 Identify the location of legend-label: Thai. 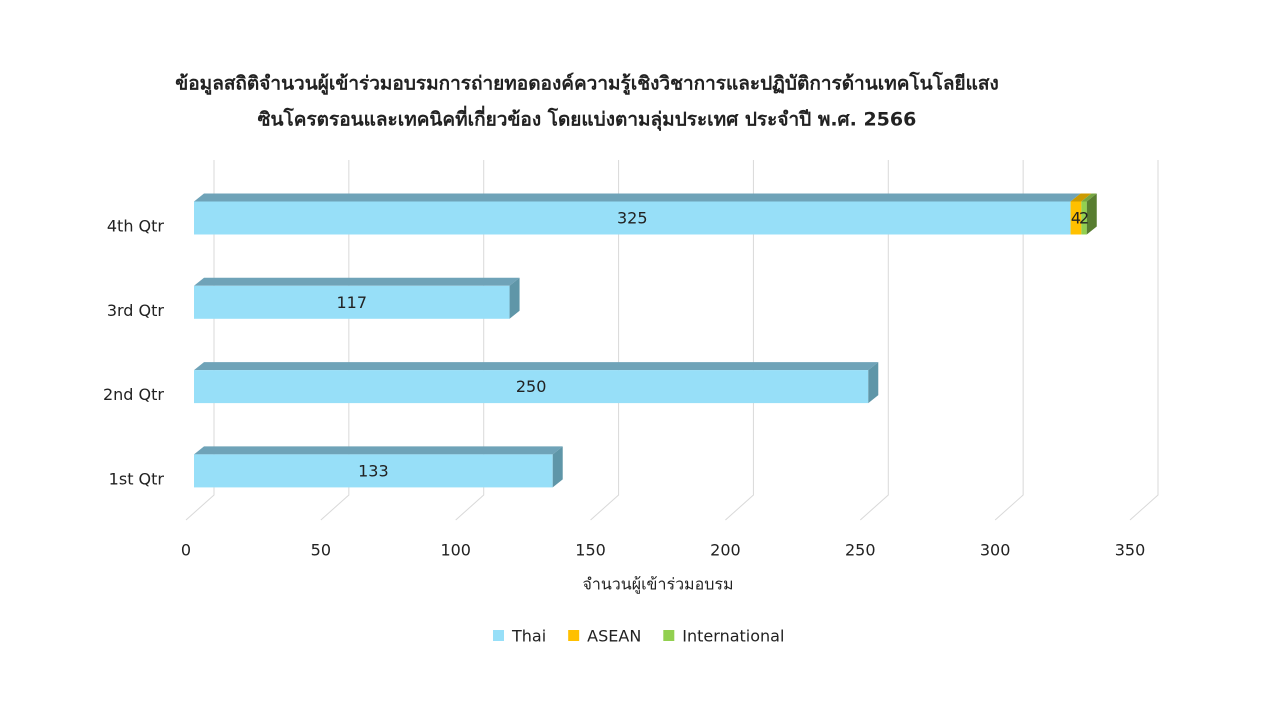
(528, 636).